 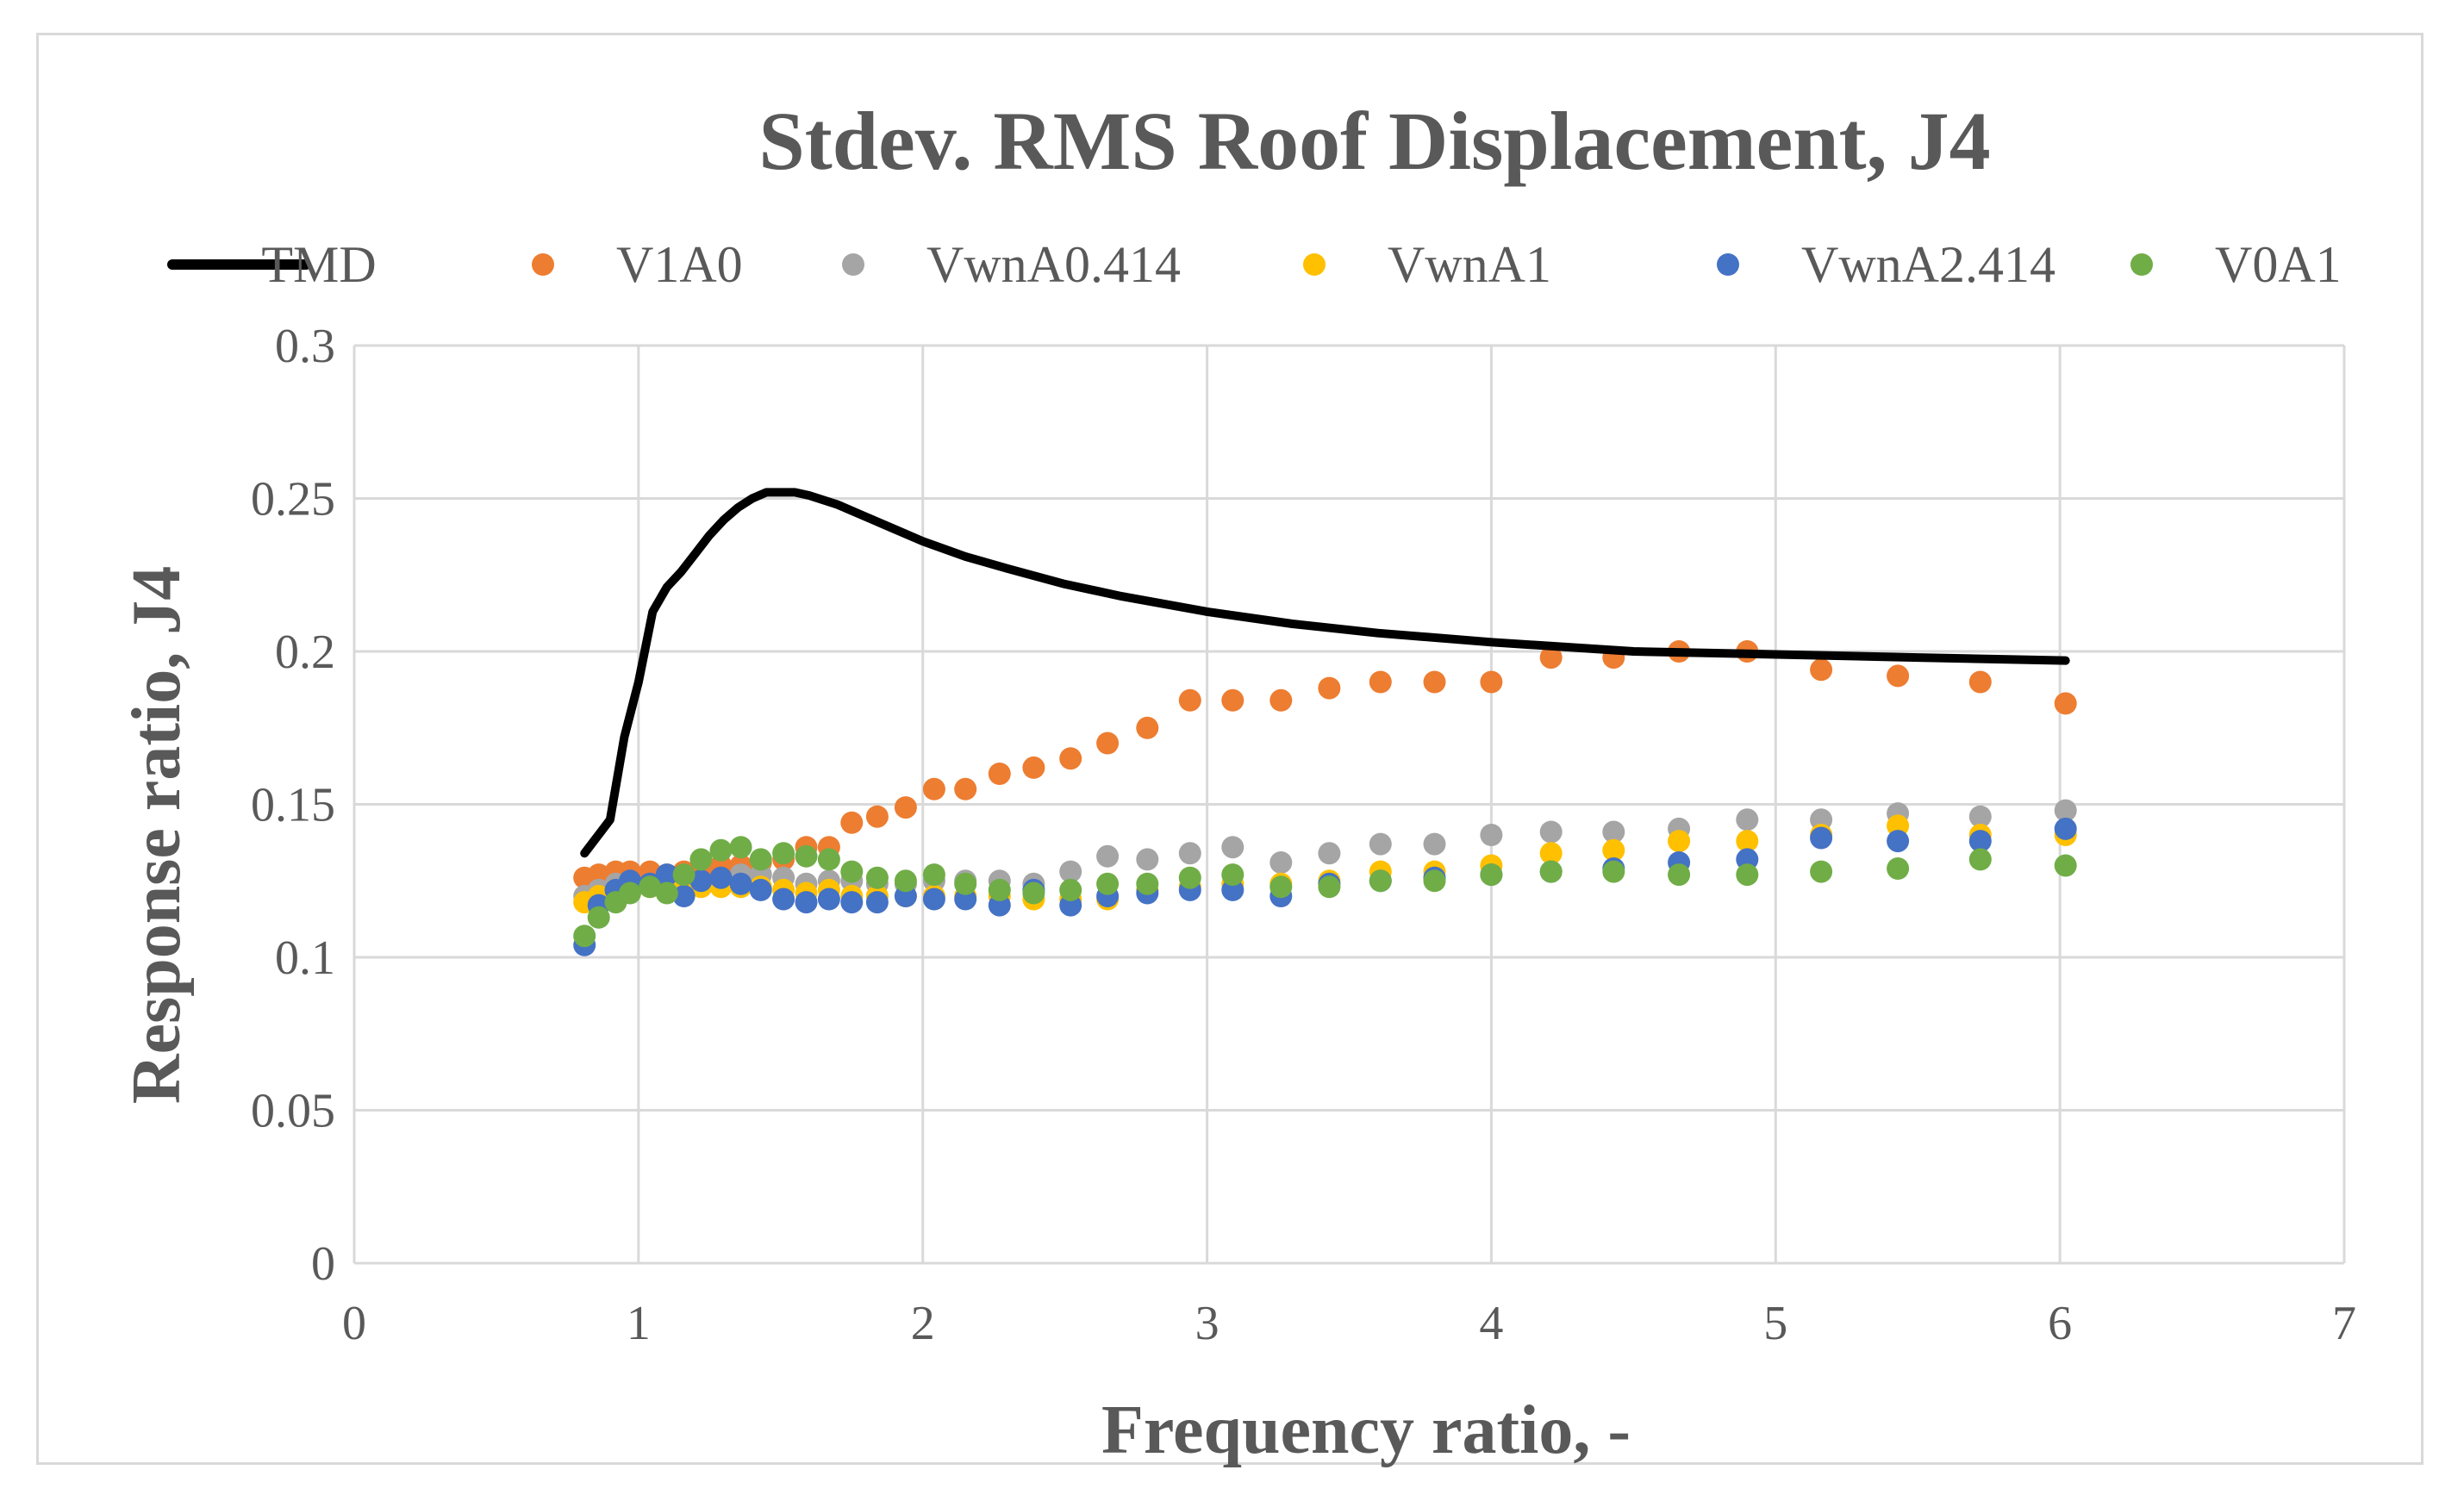 I want to click on y-axis-title: Response ratio, J4, so click(x=157, y=835).